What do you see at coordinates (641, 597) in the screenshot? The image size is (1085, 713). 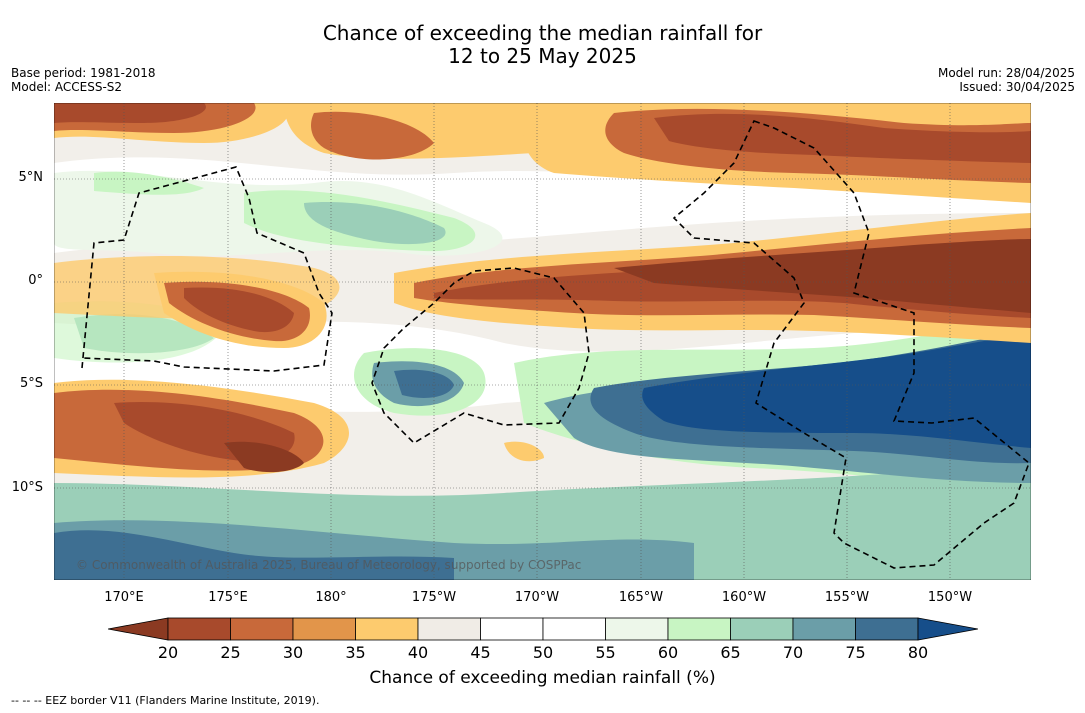 I see `lon-label-165w: 165°W` at bounding box center [641, 597].